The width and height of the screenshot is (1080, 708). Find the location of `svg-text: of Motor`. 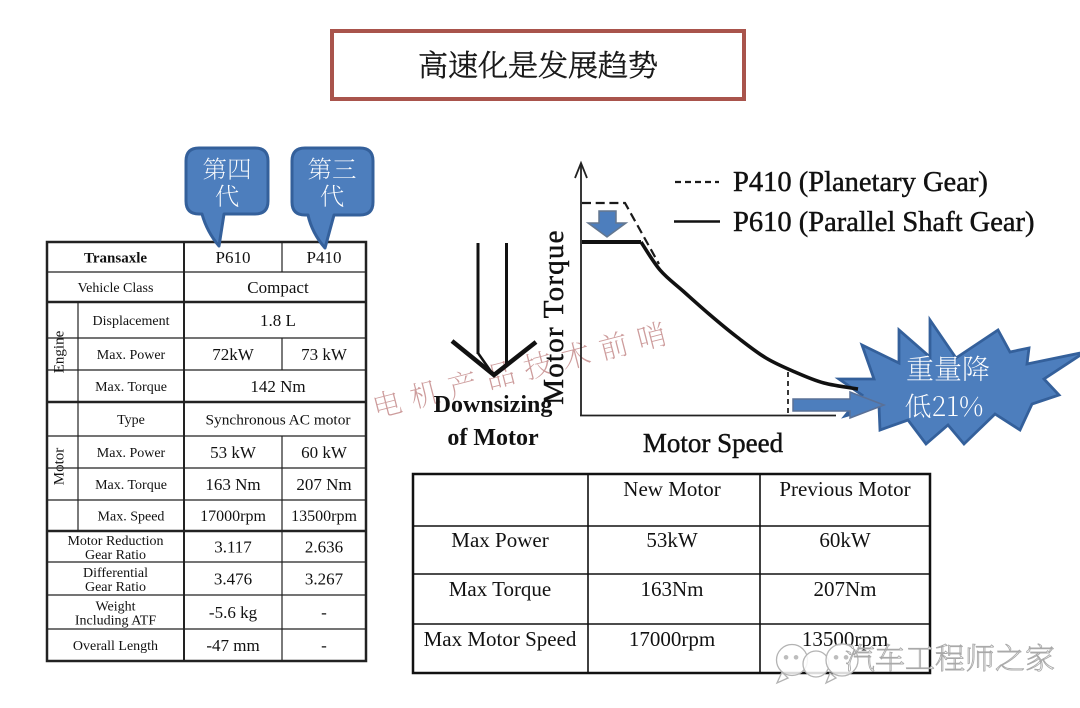

svg-text: of Motor is located at coordinates (493, 438).